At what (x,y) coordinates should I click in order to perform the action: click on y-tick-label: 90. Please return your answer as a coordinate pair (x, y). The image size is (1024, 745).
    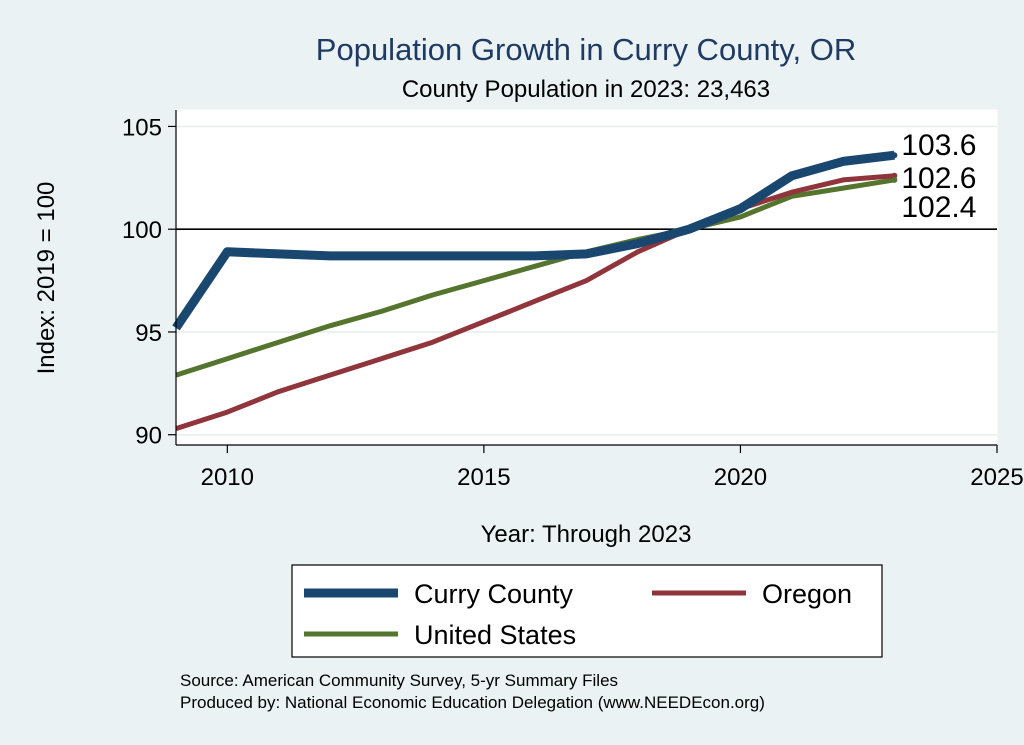
    Looking at the image, I should click on (148, 436).